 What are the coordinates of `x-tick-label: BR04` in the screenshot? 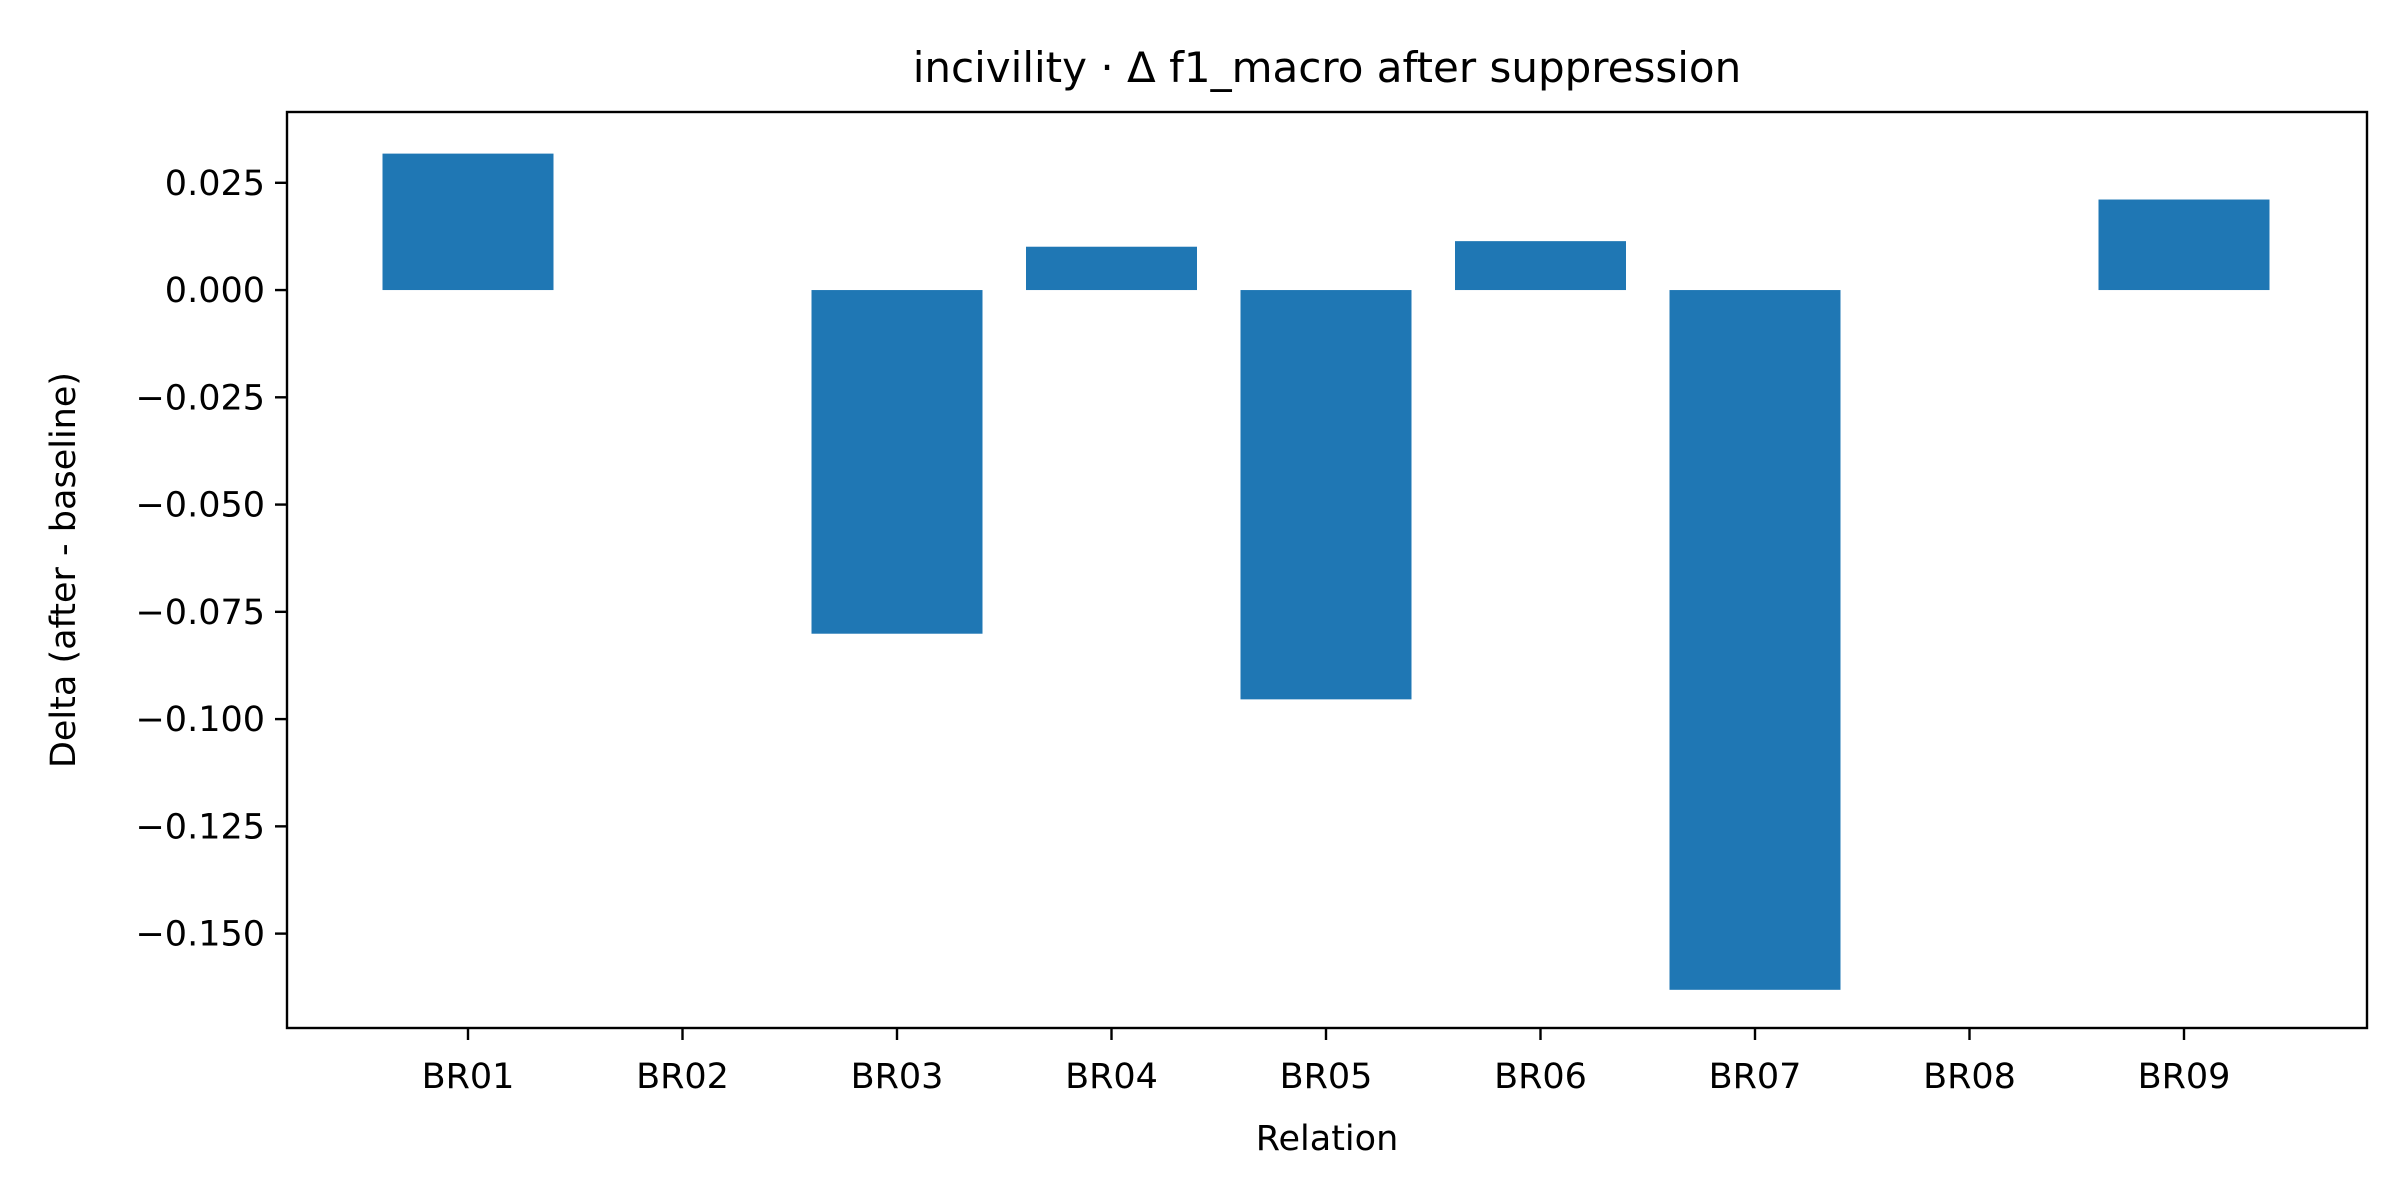 It's located at (1111, 1077).